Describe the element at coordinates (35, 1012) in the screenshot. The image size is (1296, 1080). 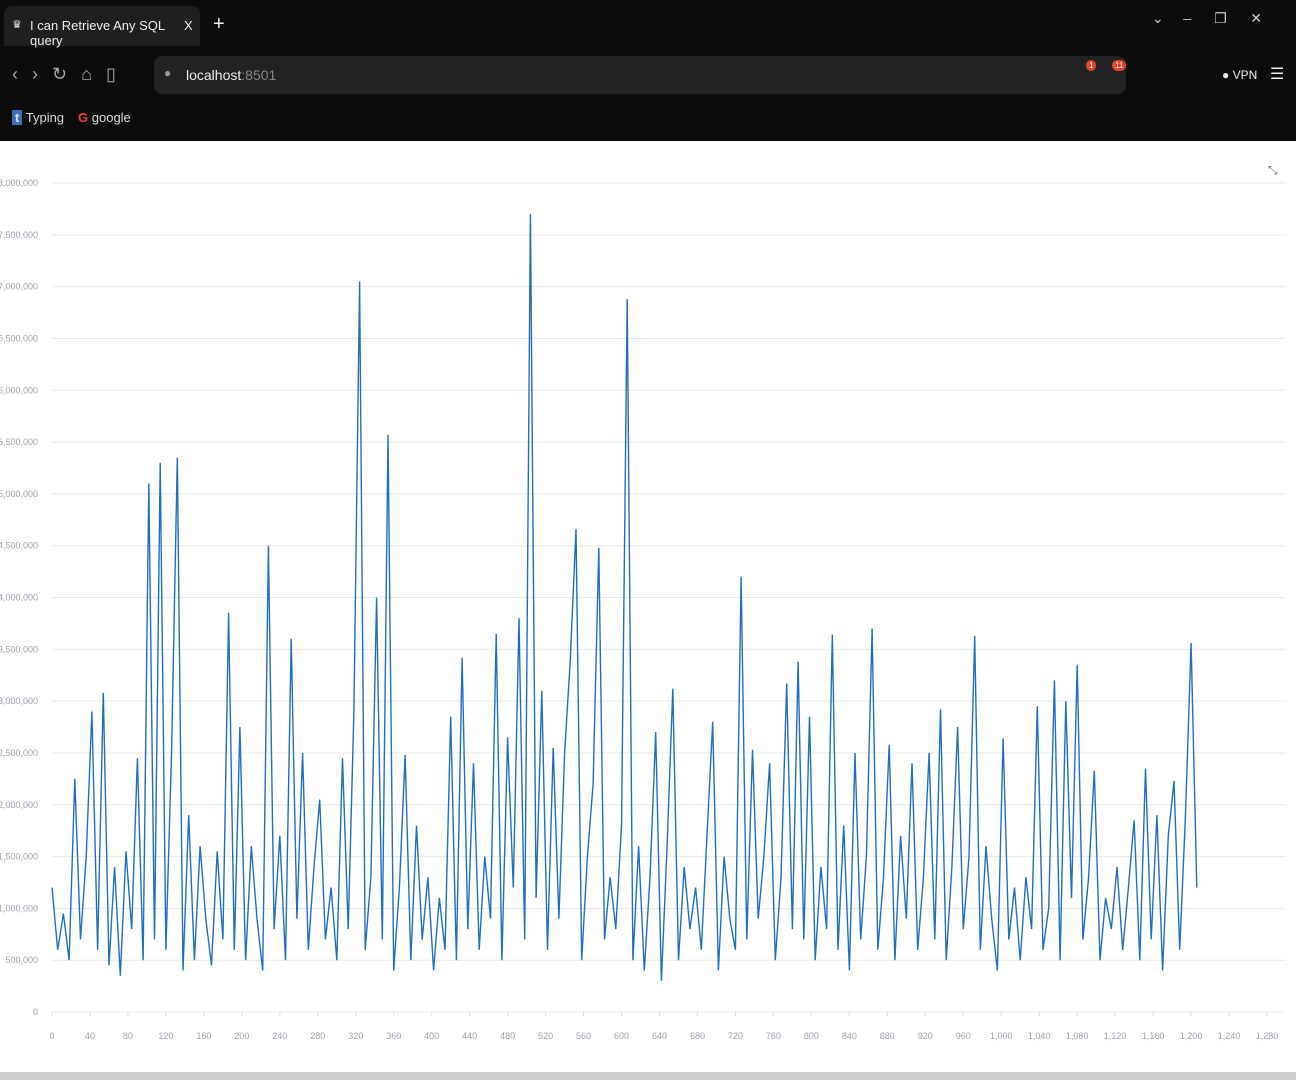
I see `y-tick-label: 0` at that location.